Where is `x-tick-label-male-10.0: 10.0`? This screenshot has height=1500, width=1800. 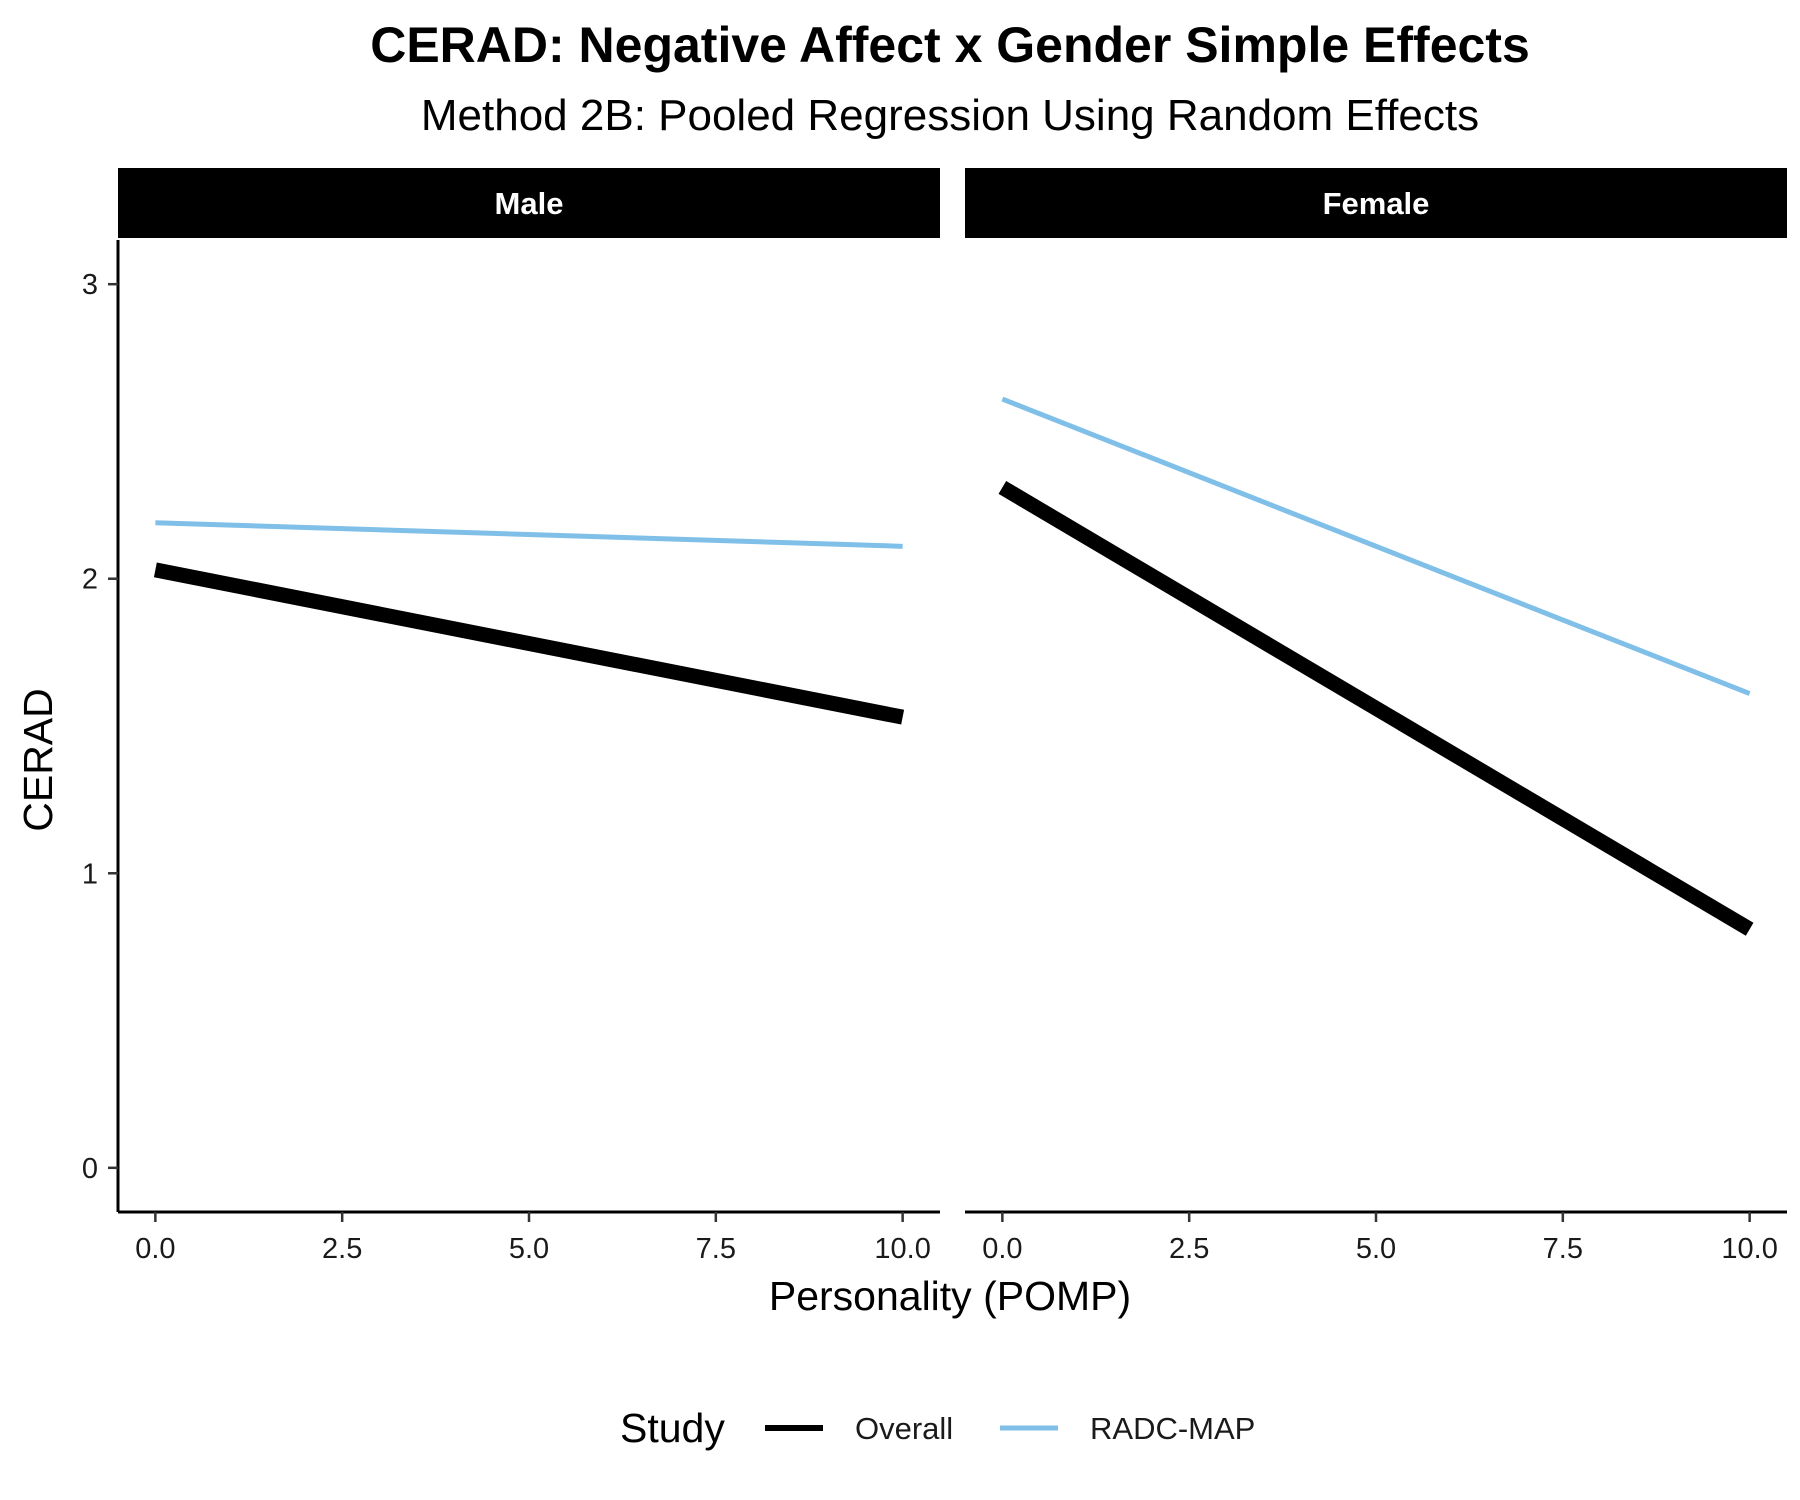 x-tick-label-male-10.0: 10.0 is located at coordinates (902, 1249).